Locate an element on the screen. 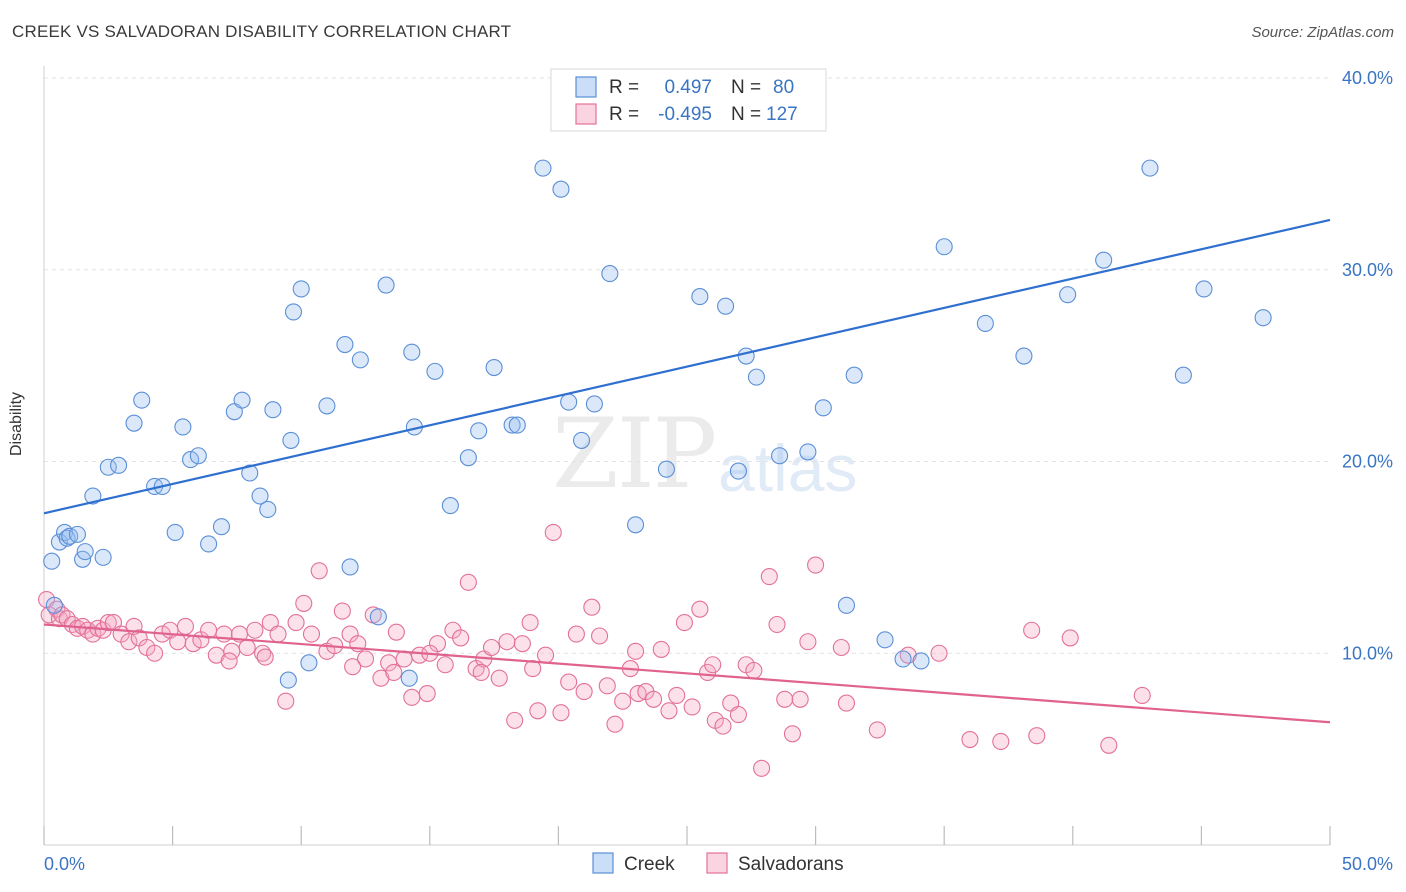  salvadoran-trend-line is located at coordinates (687, 673).